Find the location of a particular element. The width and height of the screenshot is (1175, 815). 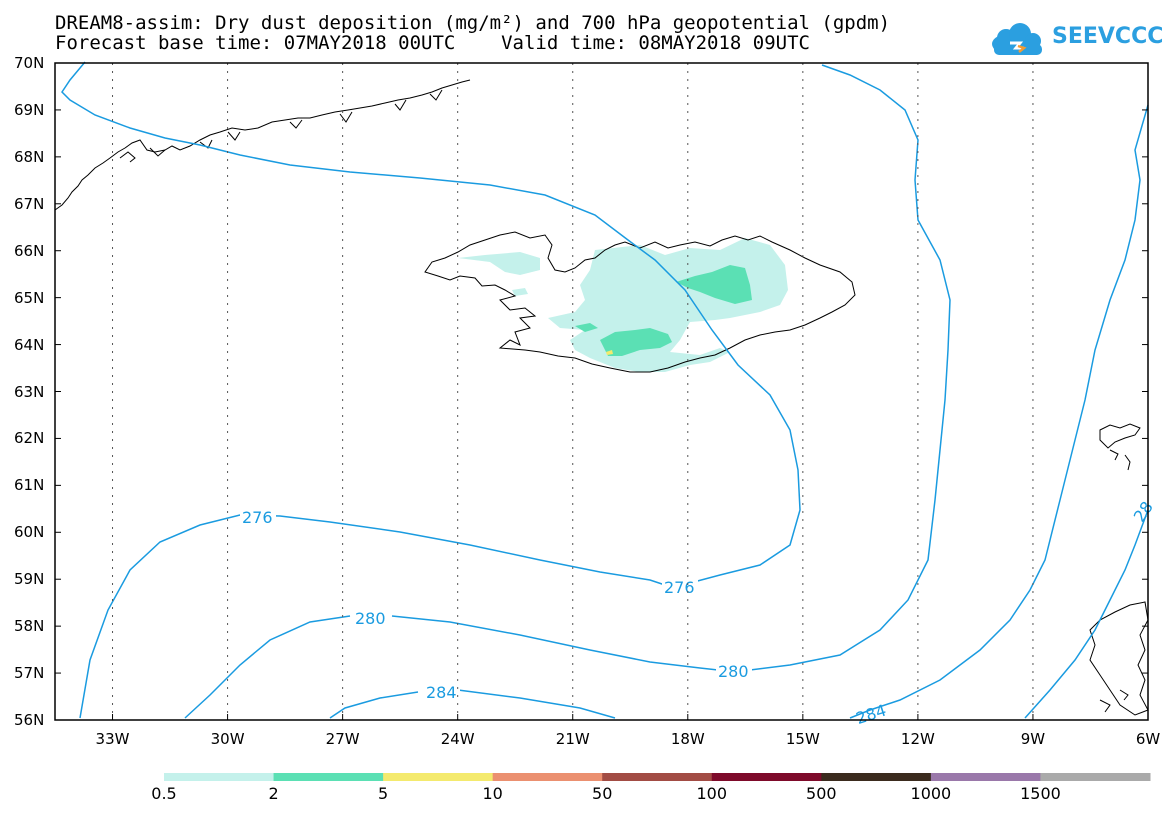

legend-label: 100 is located at coordinates (712, 793).